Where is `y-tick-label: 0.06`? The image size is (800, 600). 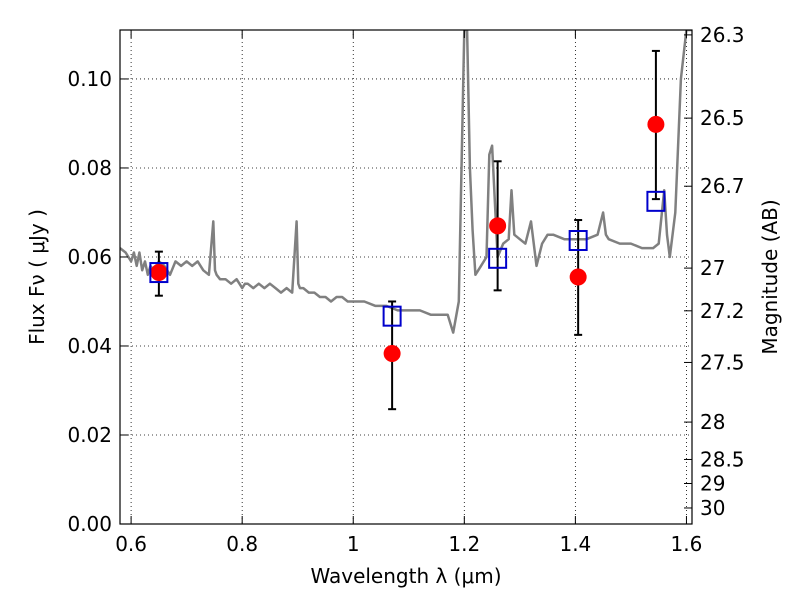
y-tick-label: 0.06 is located at coordinates (89, 257).